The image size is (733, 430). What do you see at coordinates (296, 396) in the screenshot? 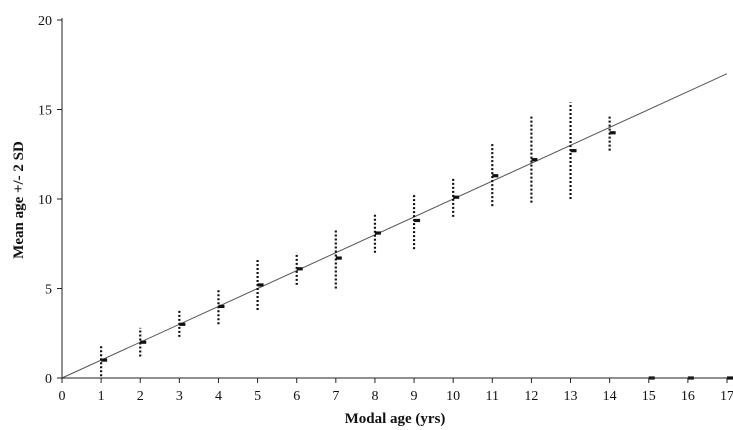
I see `x-tick-label: 6` at bounding box center [296, 396].